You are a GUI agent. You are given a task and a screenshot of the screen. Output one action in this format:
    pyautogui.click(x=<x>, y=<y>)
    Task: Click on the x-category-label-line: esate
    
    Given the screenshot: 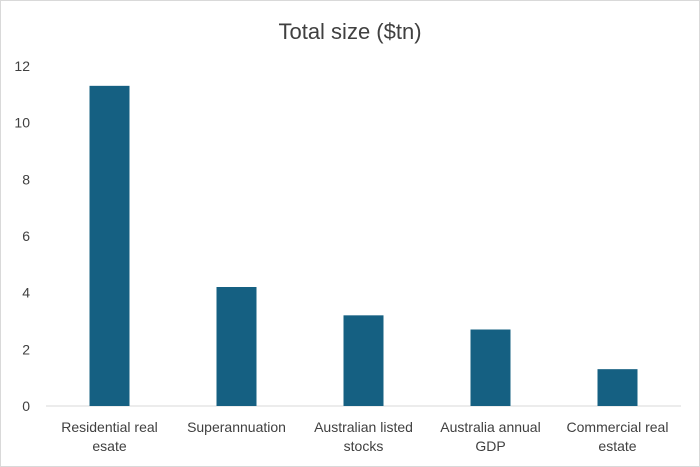 What is the action you would take?
    pyautogui.click(x=109, y=446)
    